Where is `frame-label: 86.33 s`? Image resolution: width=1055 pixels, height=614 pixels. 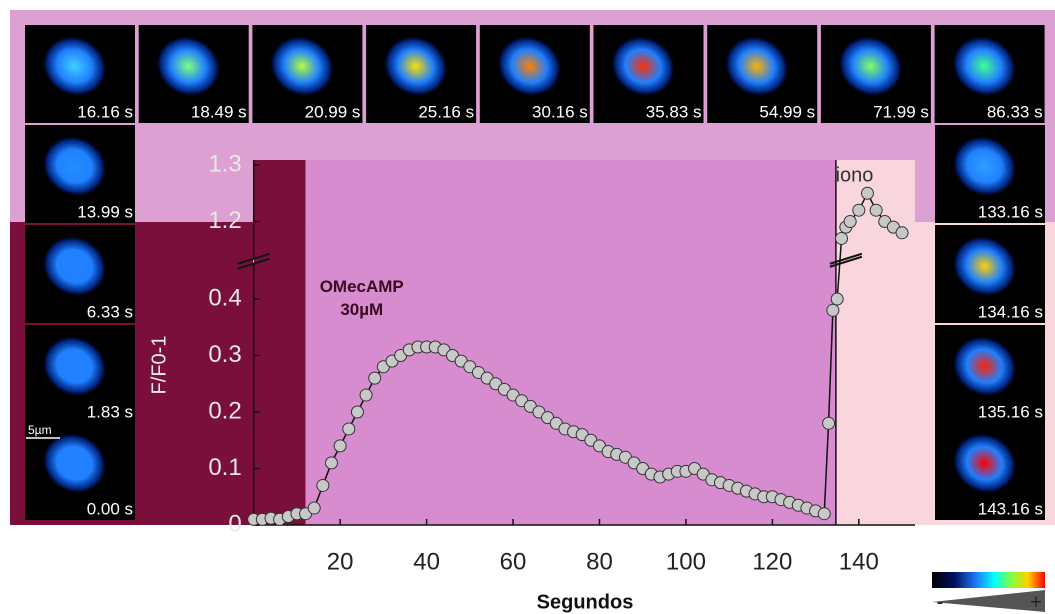
frame-label: 86.33 s is located at coordinates (1015, 111).